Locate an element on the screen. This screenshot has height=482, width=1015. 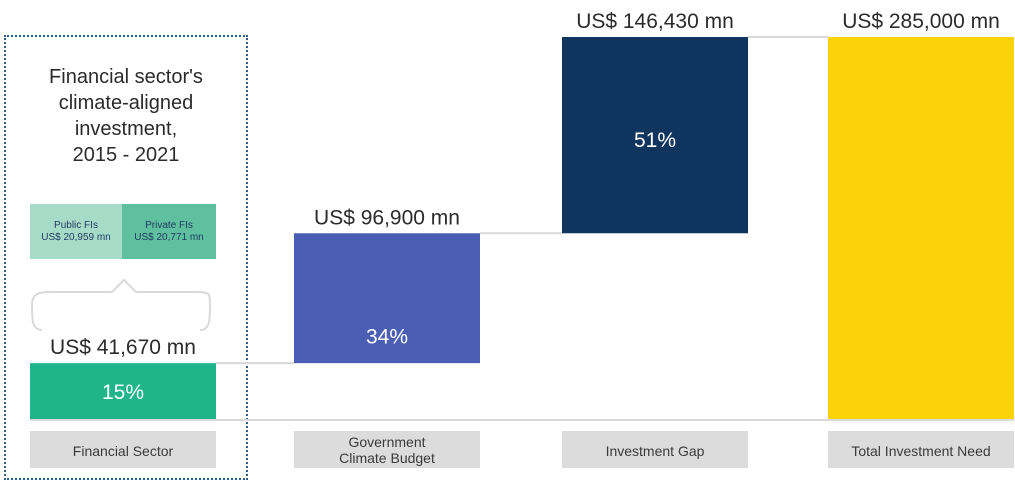
percent-label: 15% is located at coordinates (123, 392).